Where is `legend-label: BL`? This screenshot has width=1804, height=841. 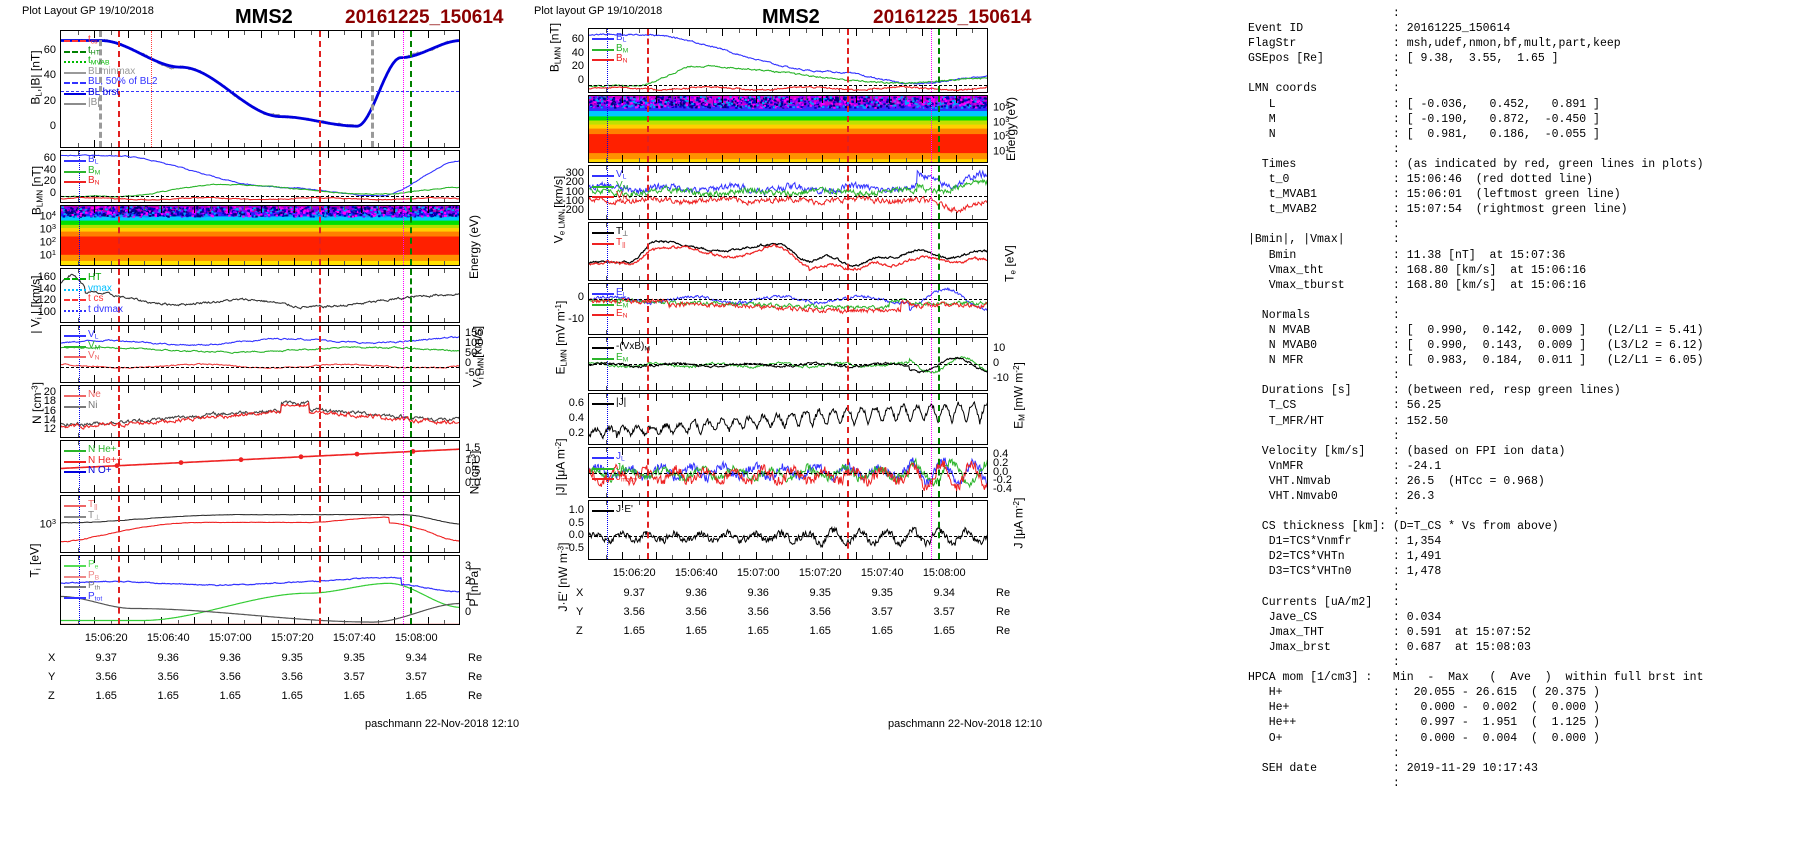
legend-label: BL is located at coordinates (621, 38).